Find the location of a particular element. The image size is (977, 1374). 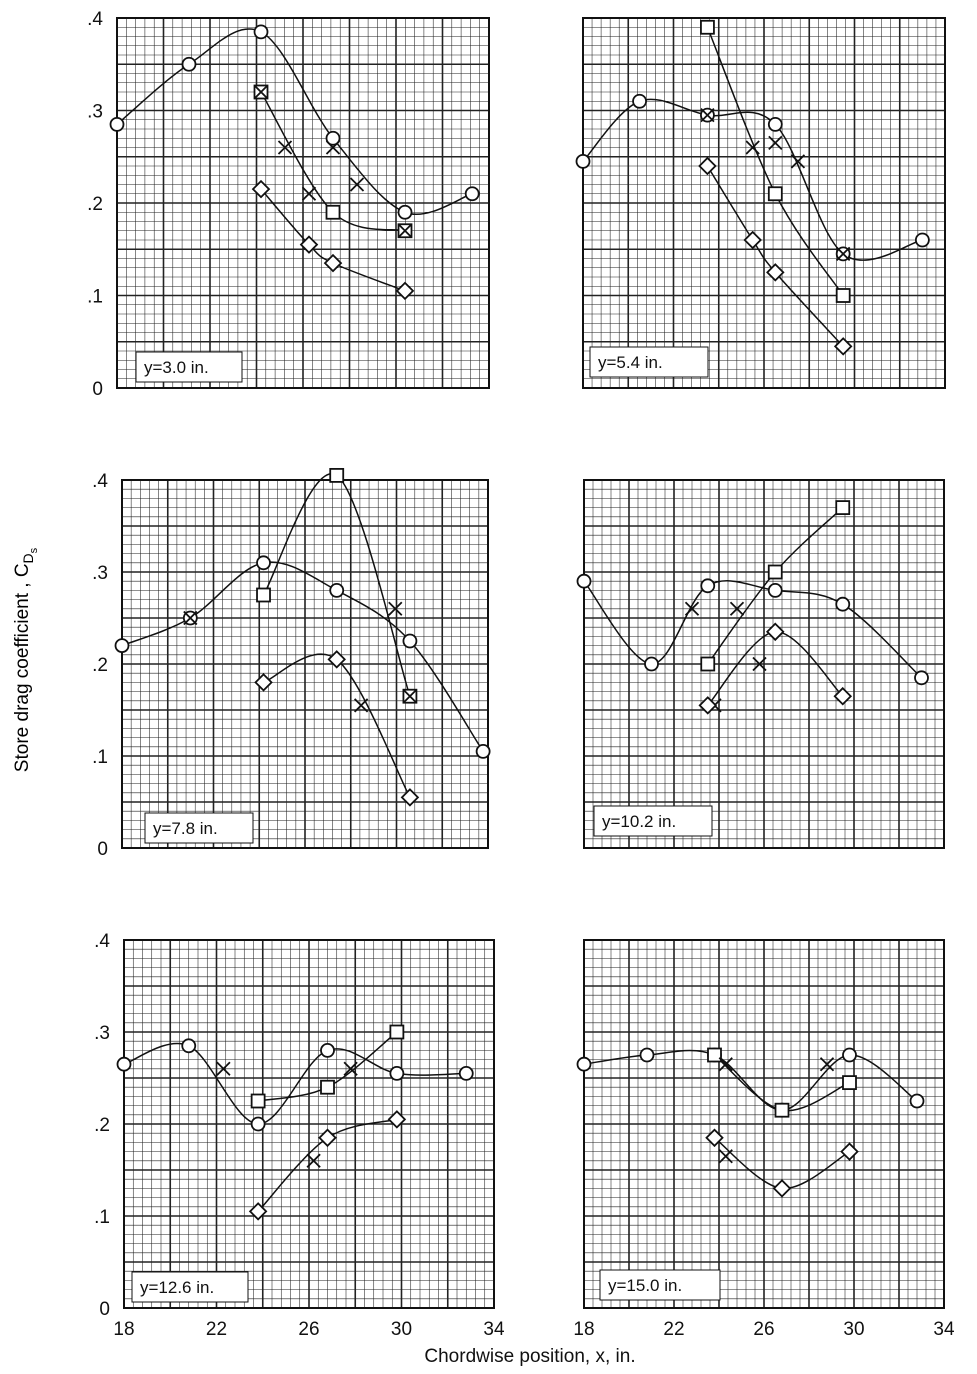

y-tick-label: .3 is located at coordinates (95, 112).